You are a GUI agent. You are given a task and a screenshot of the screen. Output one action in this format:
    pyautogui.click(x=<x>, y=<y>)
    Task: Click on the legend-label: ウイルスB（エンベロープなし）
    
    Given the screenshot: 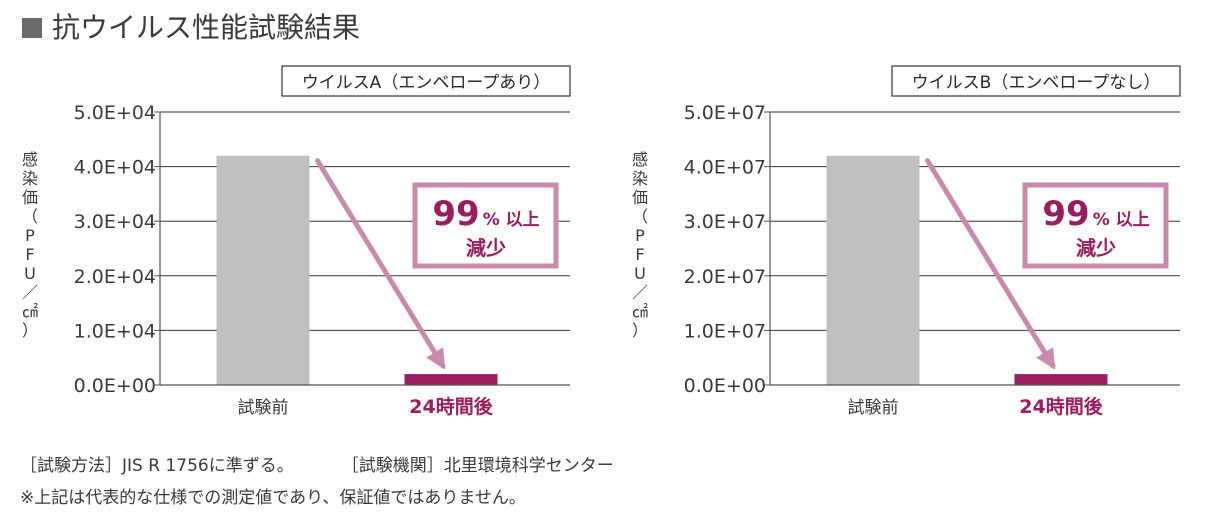 What is the action you would take?
    pyautogui.click(x=1036, y=83)
    